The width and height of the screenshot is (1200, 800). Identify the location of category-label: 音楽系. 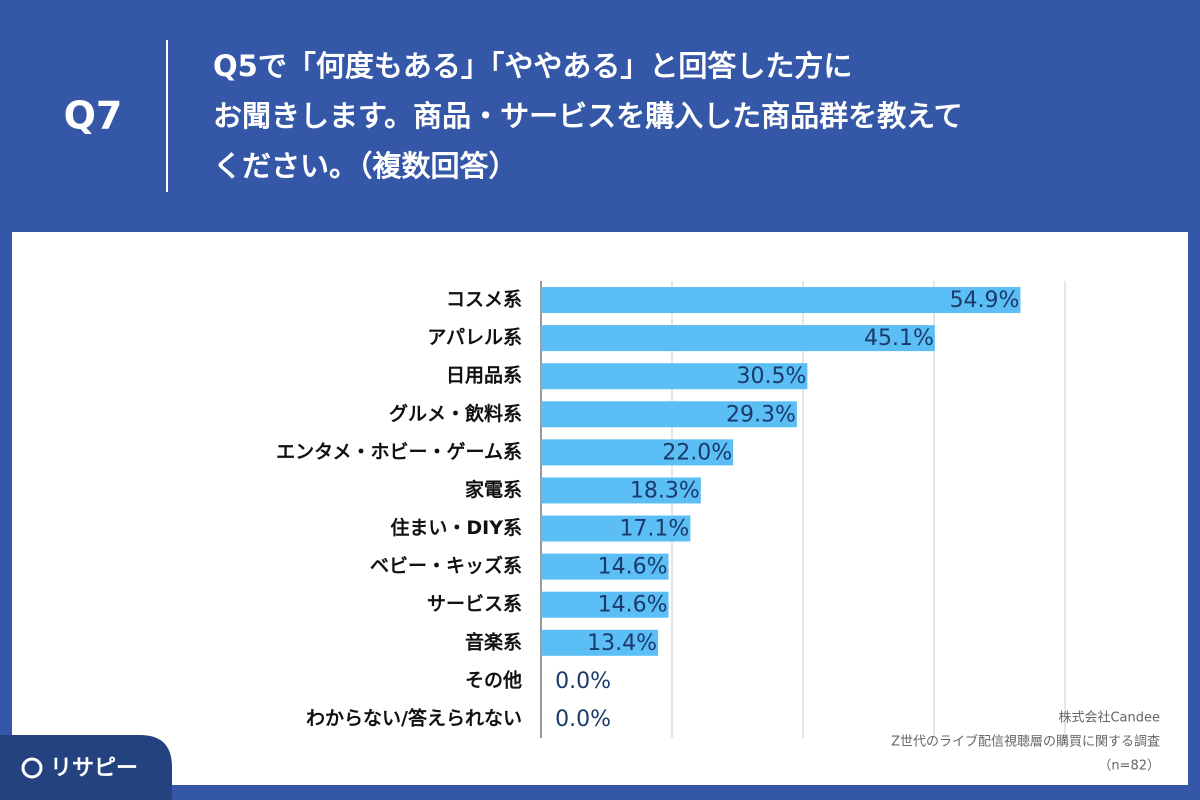
(493, 641).